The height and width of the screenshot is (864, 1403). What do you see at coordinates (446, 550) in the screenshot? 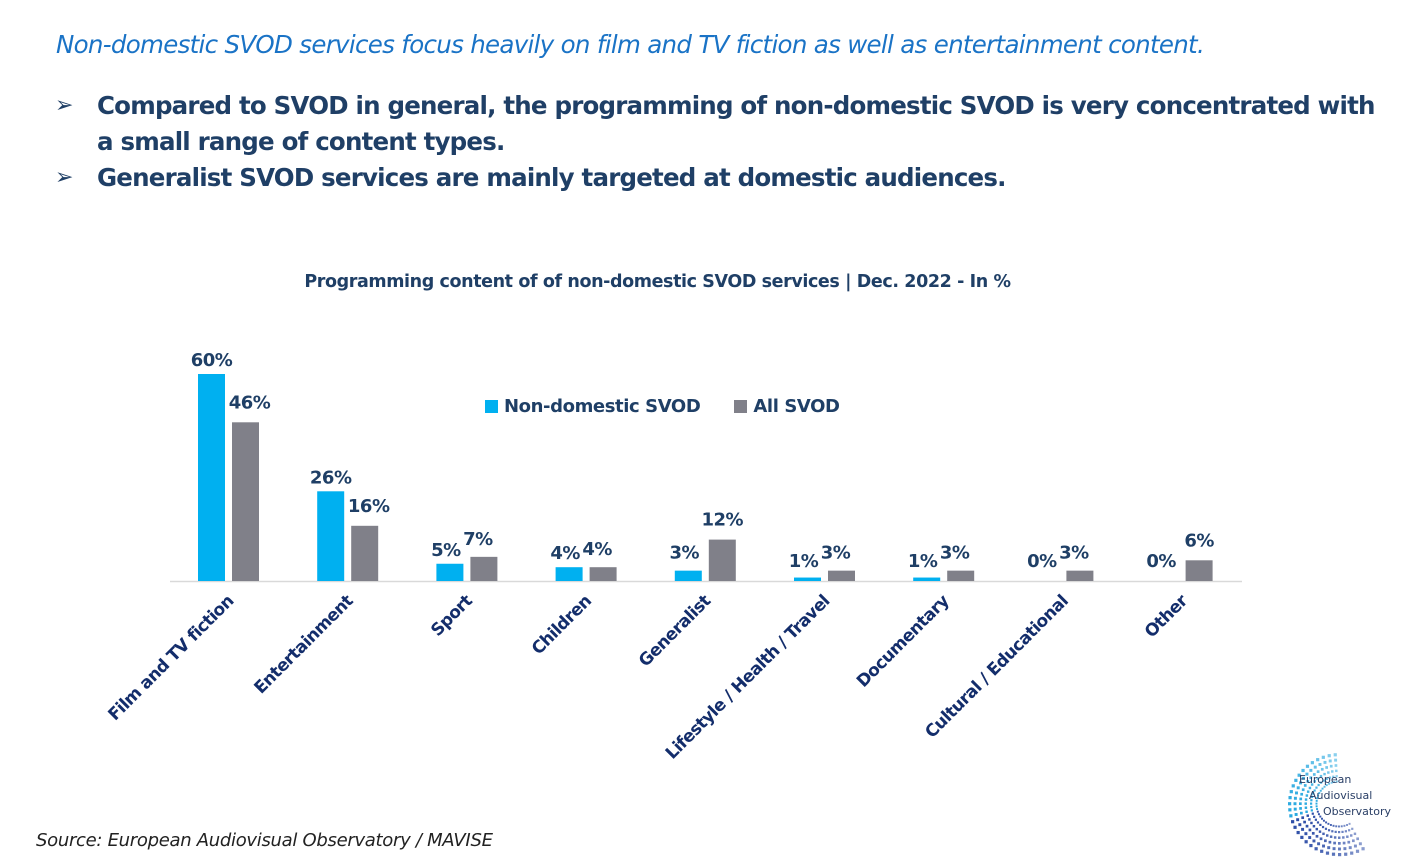
I see `data-label: 5%` at bounding box center [446, 550].